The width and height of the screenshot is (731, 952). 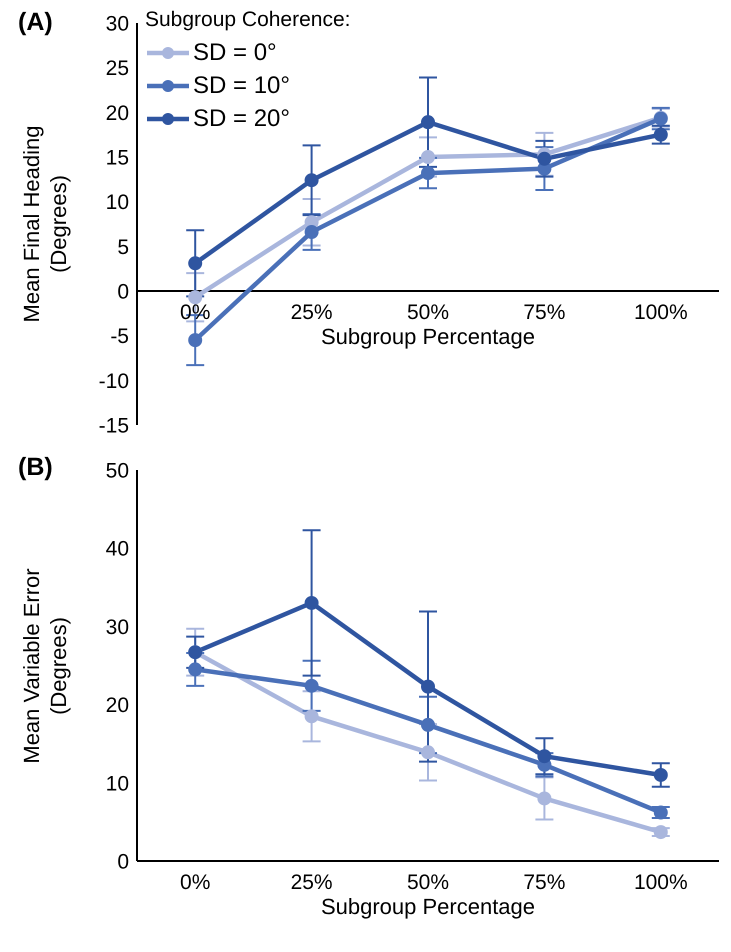 What do you see at coordinates (113, 381) in the screenshot?
I see `y-tick-label: -10` at bounding box center [113, 381].